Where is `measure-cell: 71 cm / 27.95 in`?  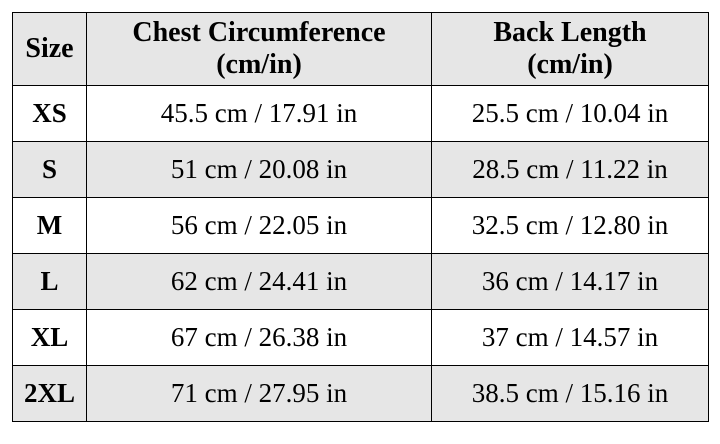 measure-cell: 71 cm / 27.95 in is located at coordinates (259, 393).